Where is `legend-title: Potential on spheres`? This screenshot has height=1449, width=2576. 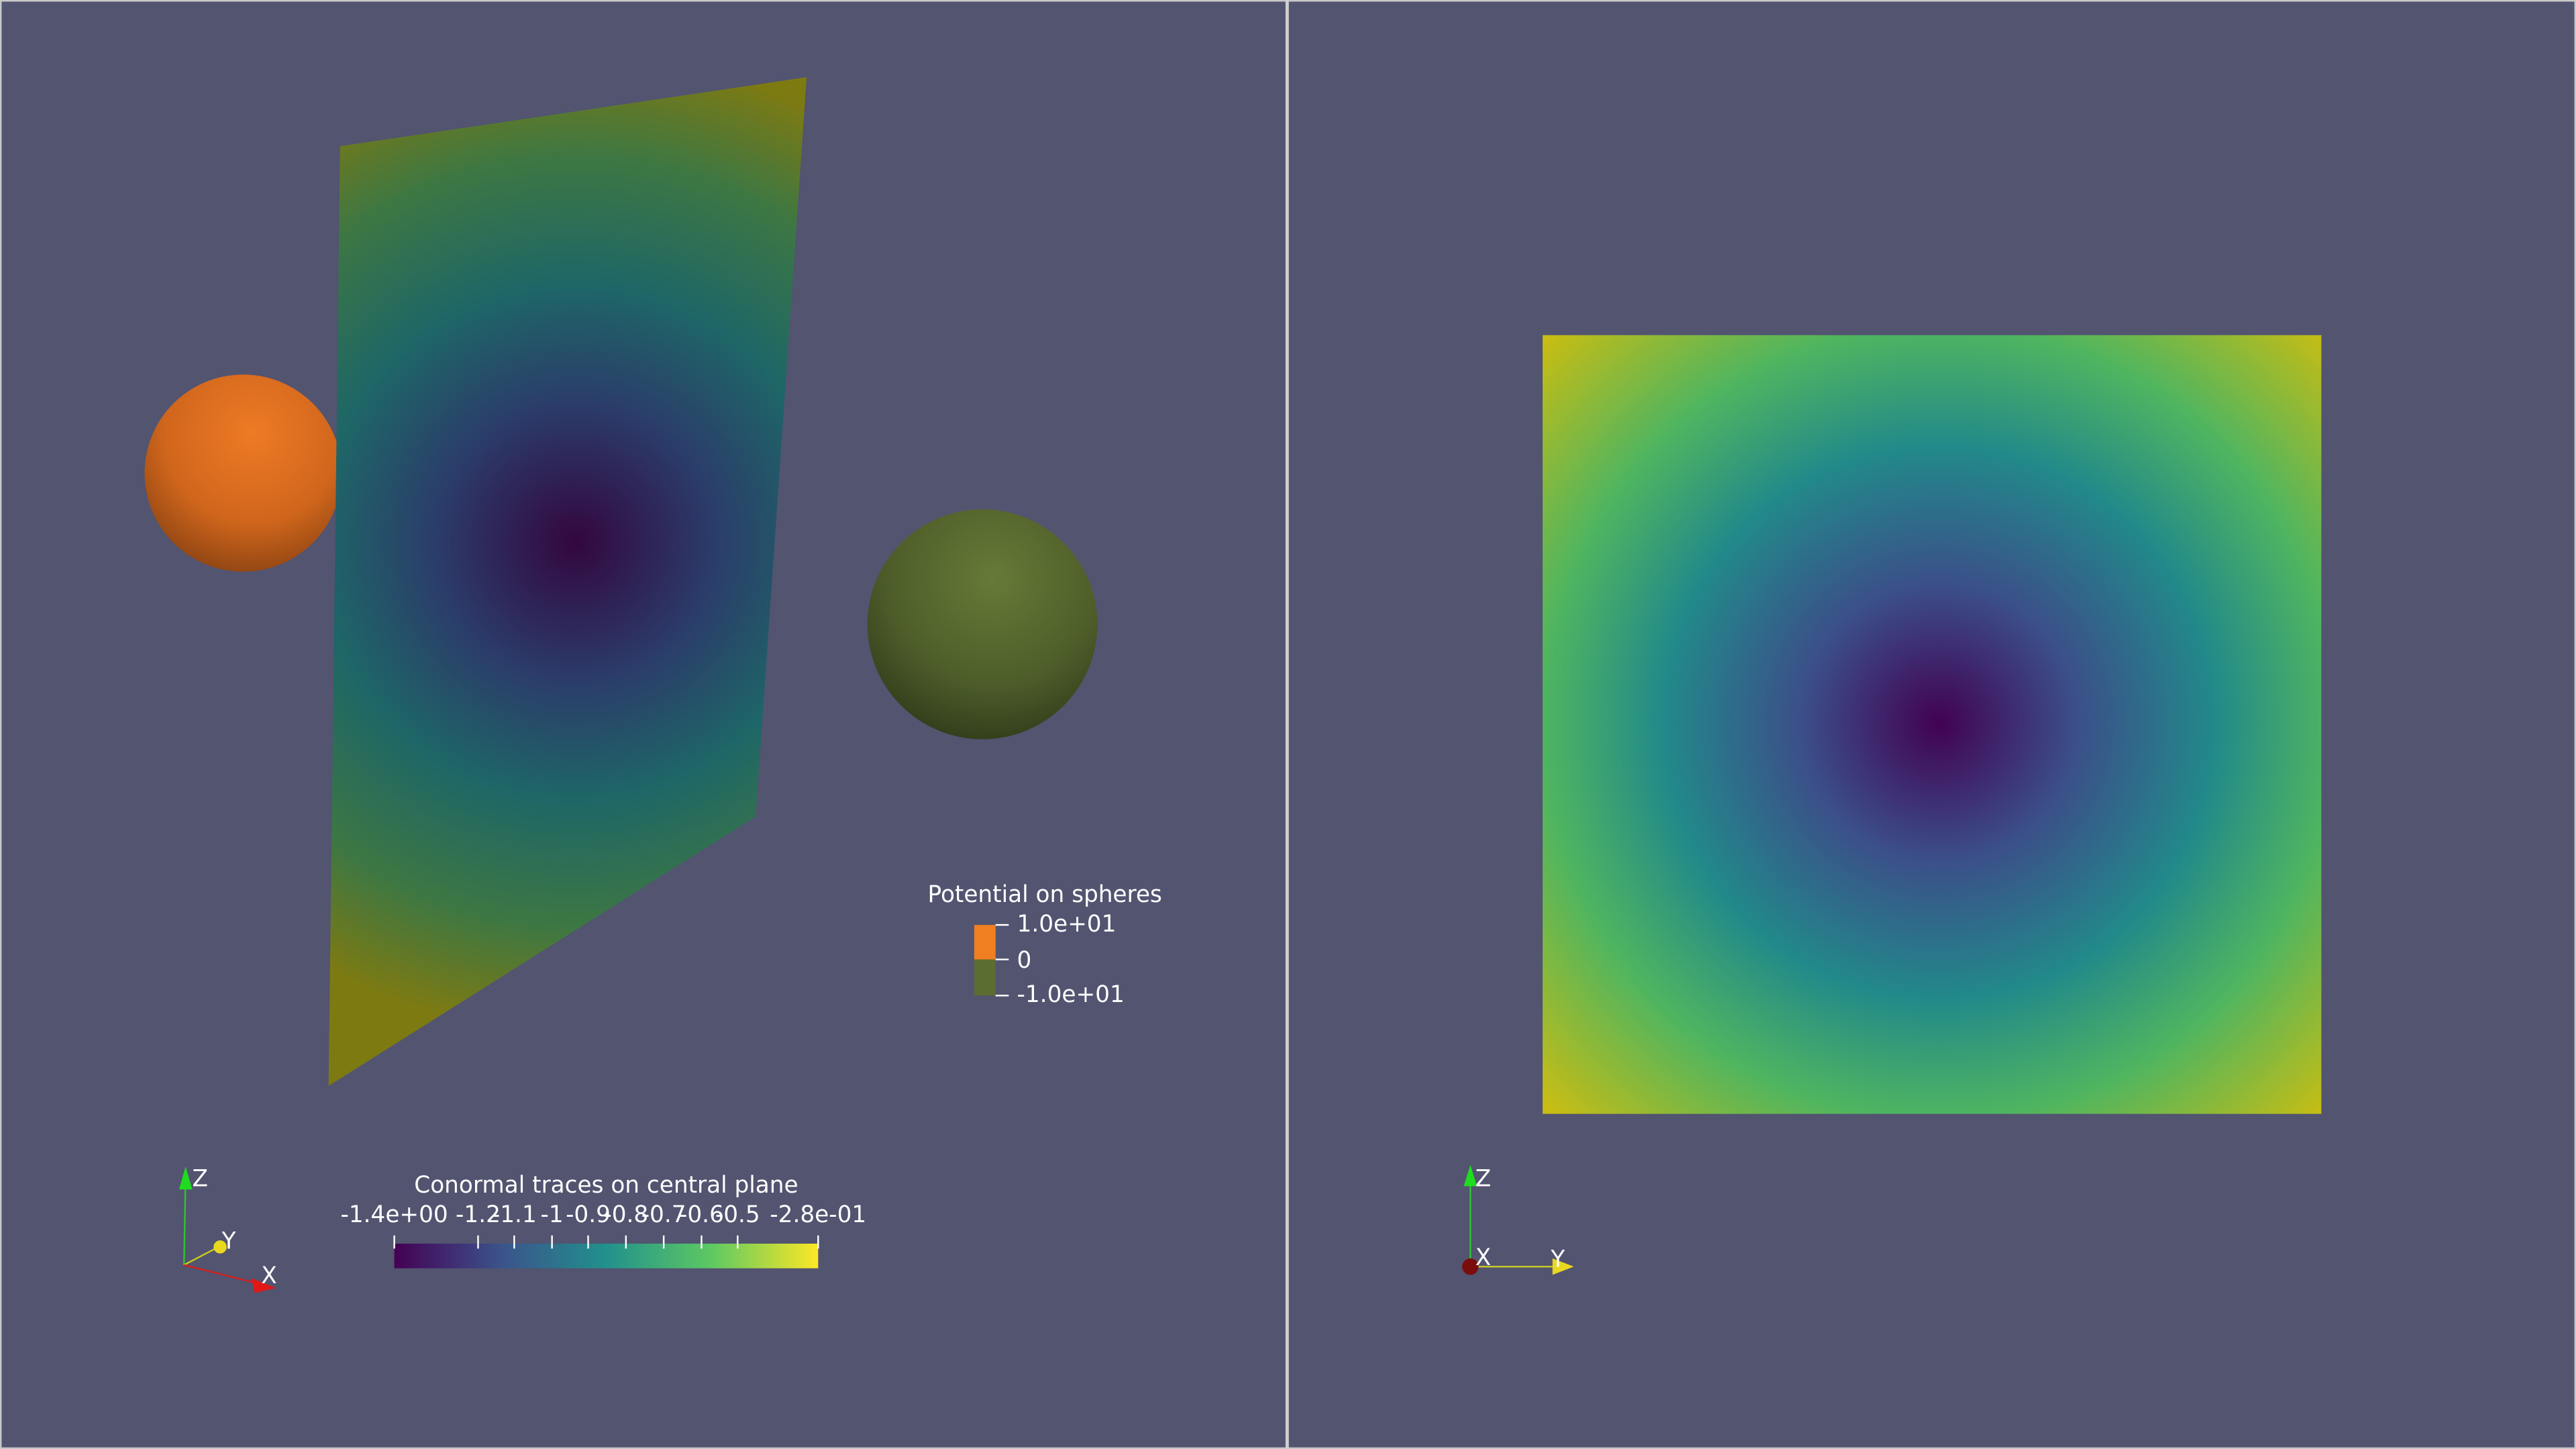 legend-title: Potential on spheres is located at coordinates (1045, 894).